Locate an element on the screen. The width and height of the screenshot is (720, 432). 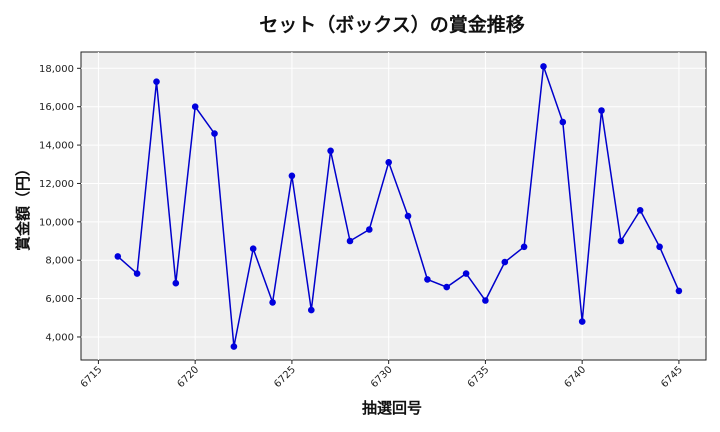
y-tick-label: 14,000 is located at coordinates (56, 146).